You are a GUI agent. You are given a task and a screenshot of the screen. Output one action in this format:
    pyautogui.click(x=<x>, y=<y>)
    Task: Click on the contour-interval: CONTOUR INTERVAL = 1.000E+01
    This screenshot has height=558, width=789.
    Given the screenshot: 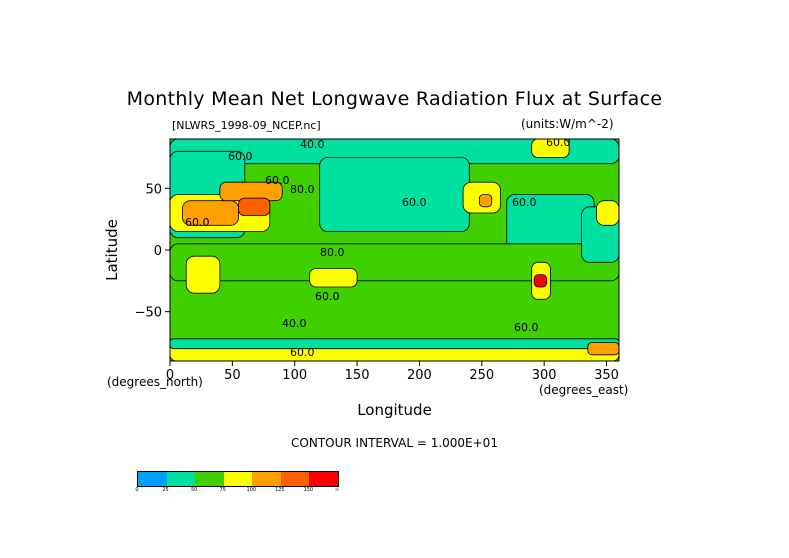 What is the action you would take?
    pyautogui.click(x=394, y=443)
    